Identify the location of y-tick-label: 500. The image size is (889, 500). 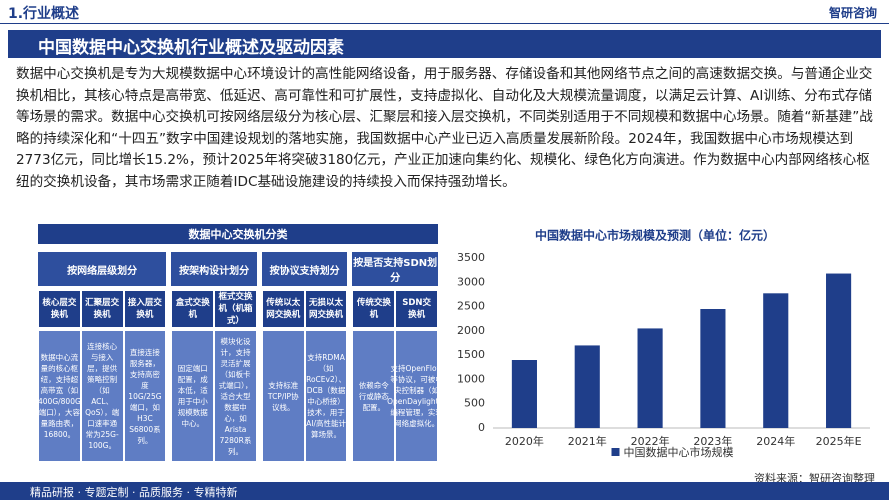
(474, 403).